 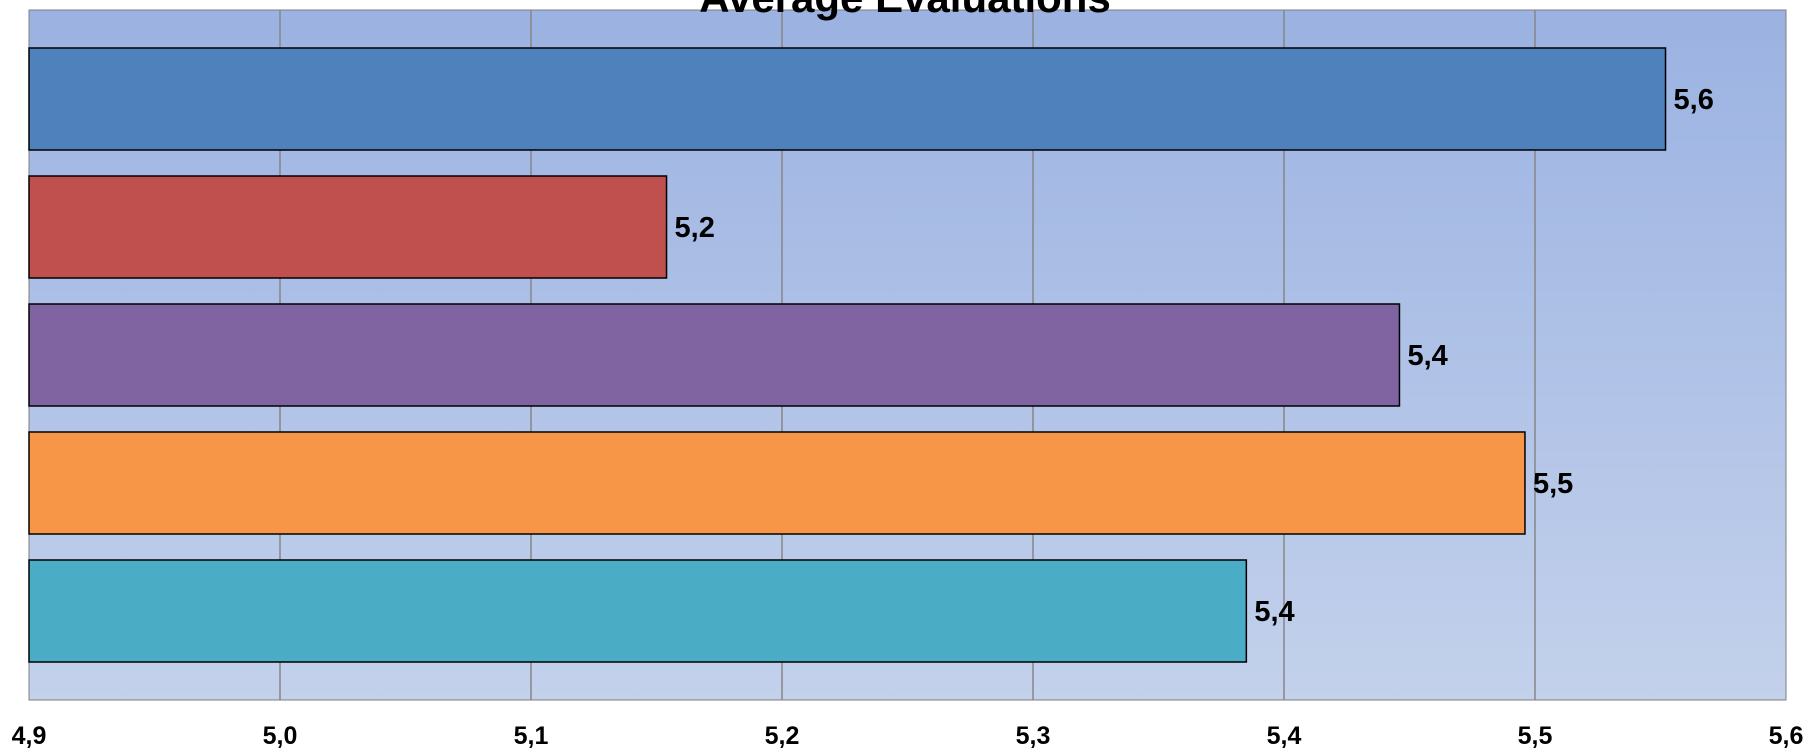 What do you see at coordinates (29, 735) in the screenshot?
I see `x-tick-label: 4,9` at bounding box center [29, 735].